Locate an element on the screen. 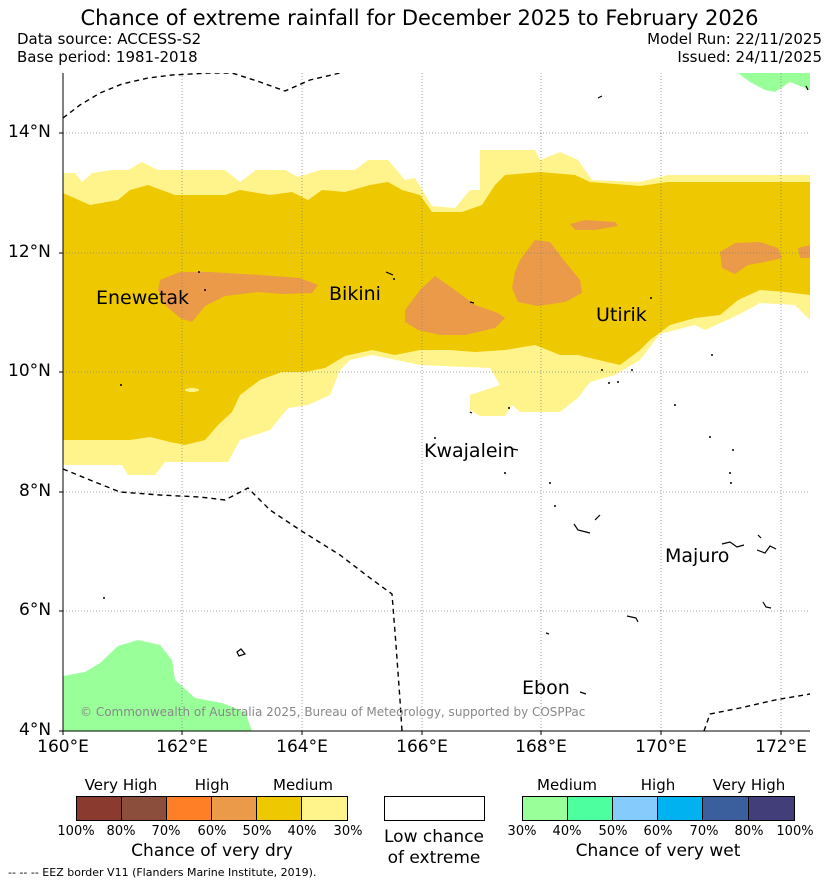 The width and height of the screenshot is (839, 885). dry-category-medium: Medium is located at coordinates (303, 785).